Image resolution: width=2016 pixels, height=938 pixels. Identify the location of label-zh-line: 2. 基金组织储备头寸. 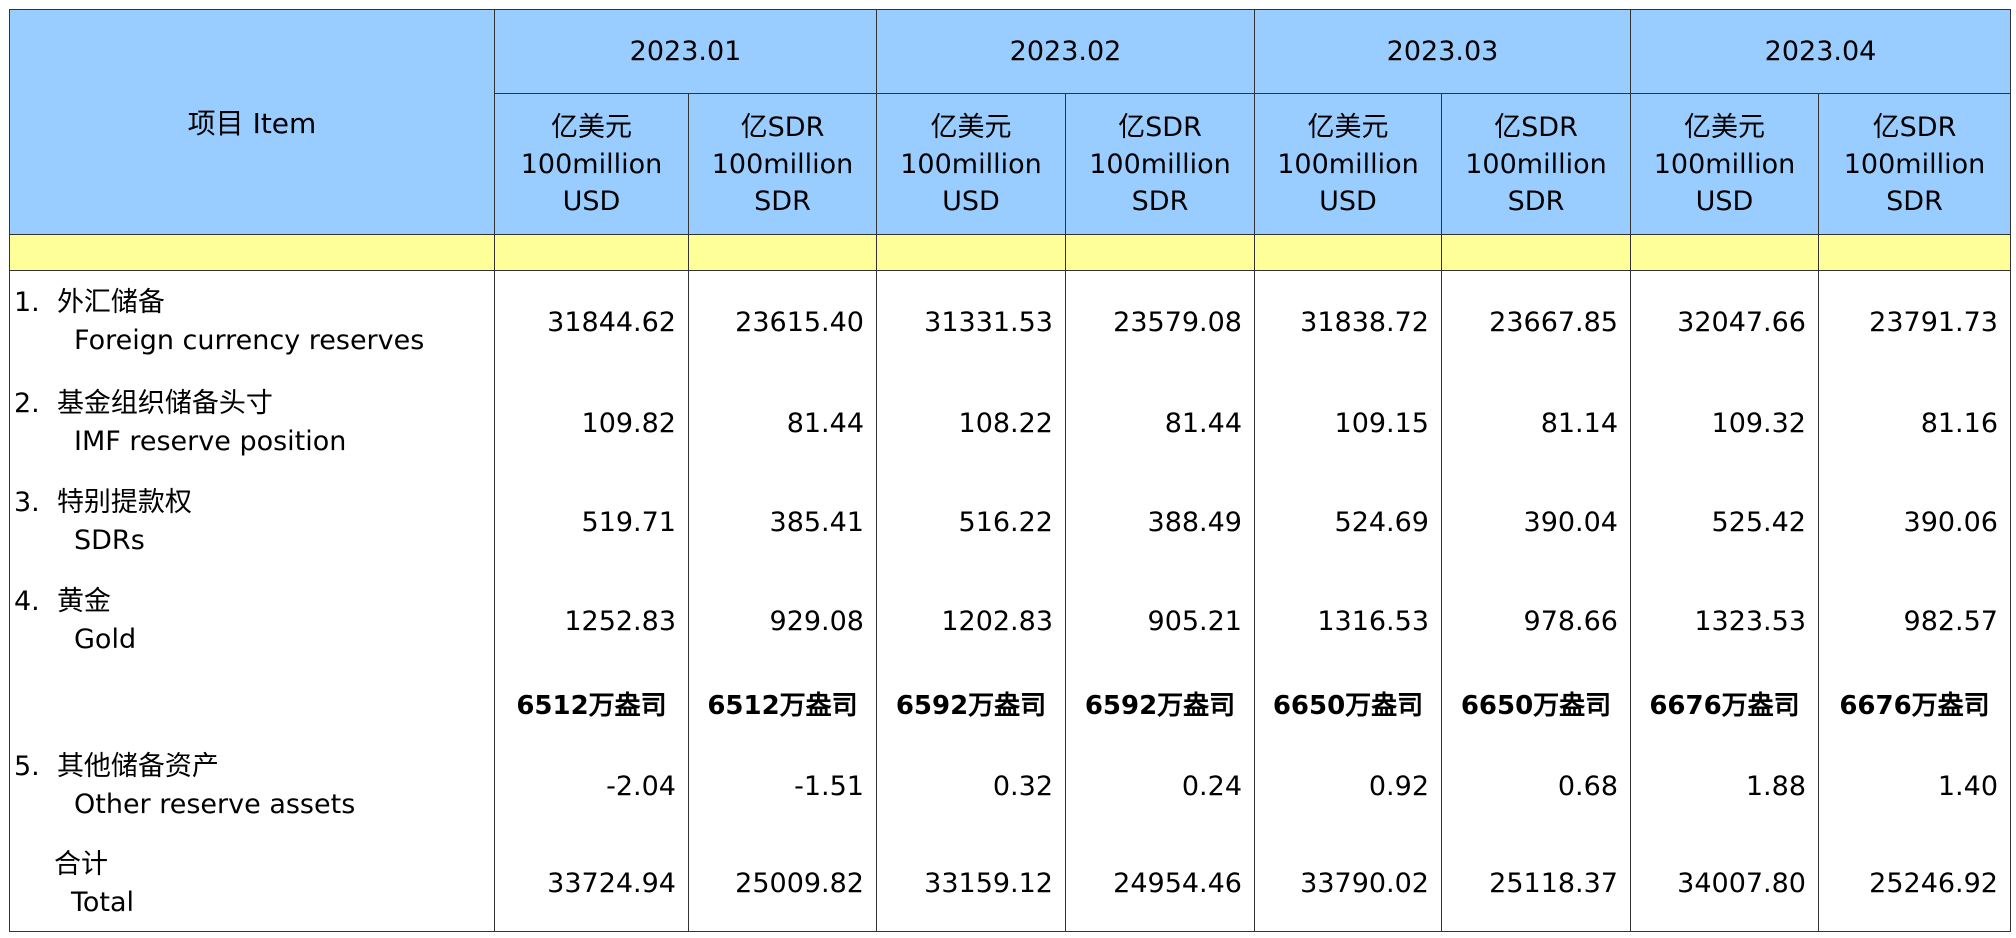
(254, 404).